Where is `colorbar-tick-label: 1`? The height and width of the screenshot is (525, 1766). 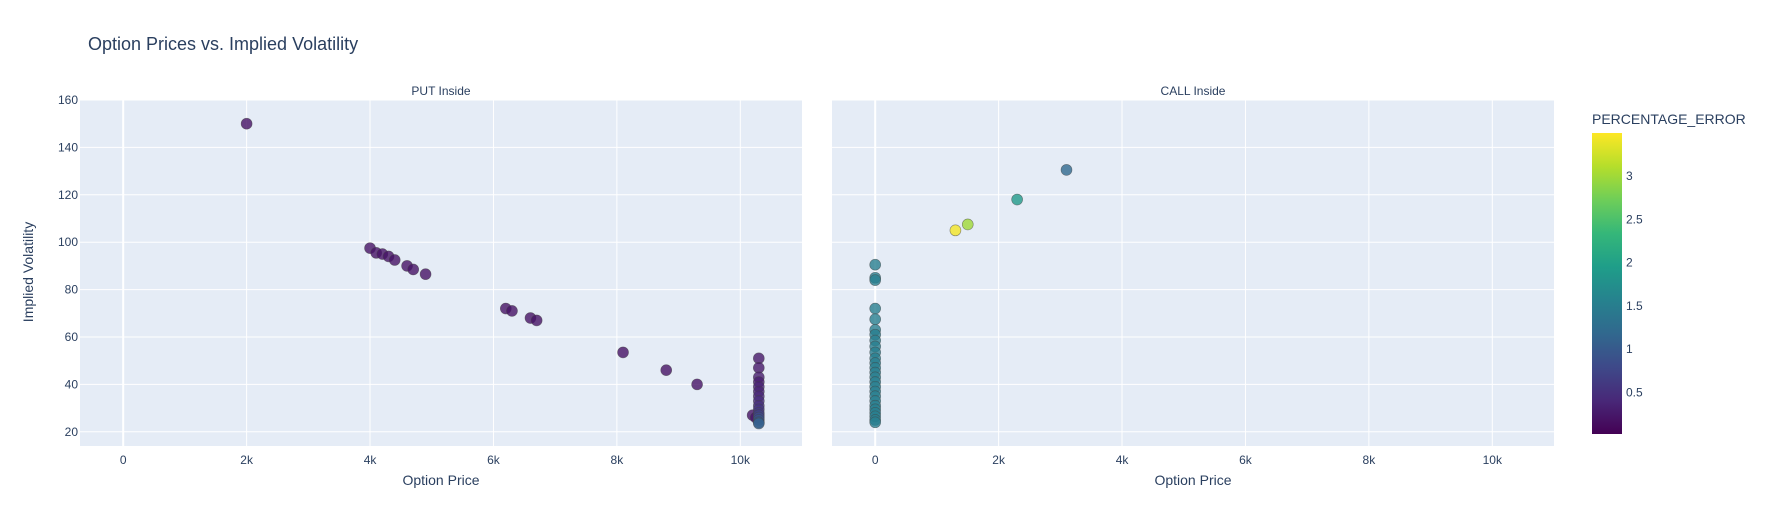
colorbar-tick-label: 1 is located at coordinates (1629, 349).